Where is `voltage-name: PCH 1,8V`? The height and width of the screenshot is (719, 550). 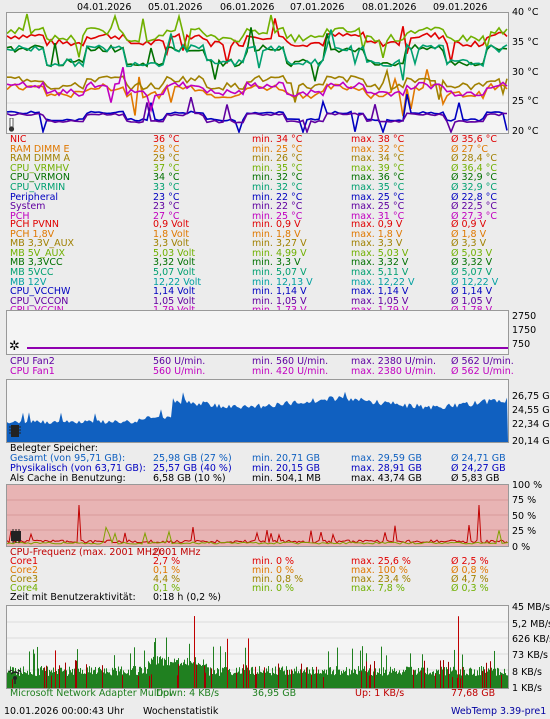 voltage-name: PCH 1,8V is located at coordinates (32, 234).